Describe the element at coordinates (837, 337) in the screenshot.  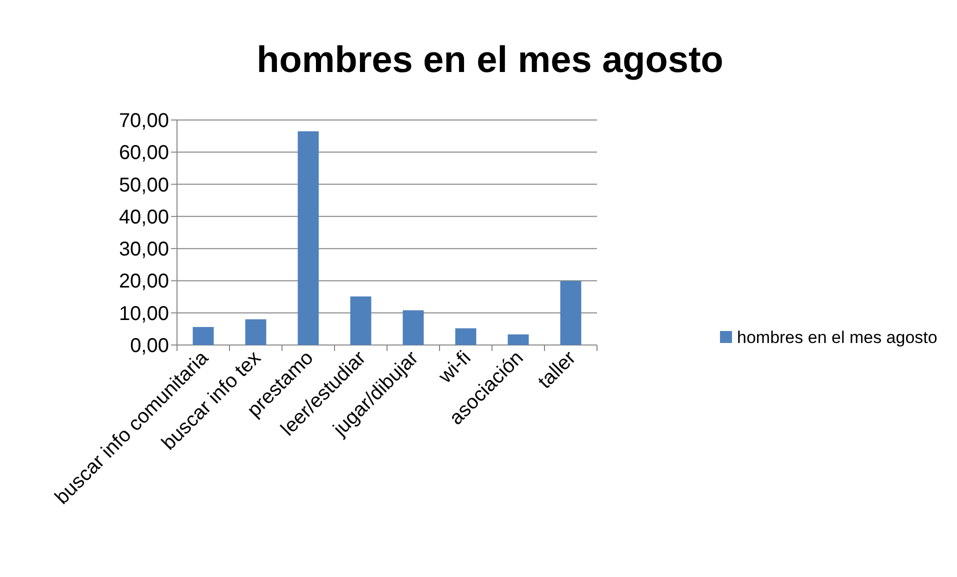
I see `legend-label: hombres en el mes agosto` at that location.